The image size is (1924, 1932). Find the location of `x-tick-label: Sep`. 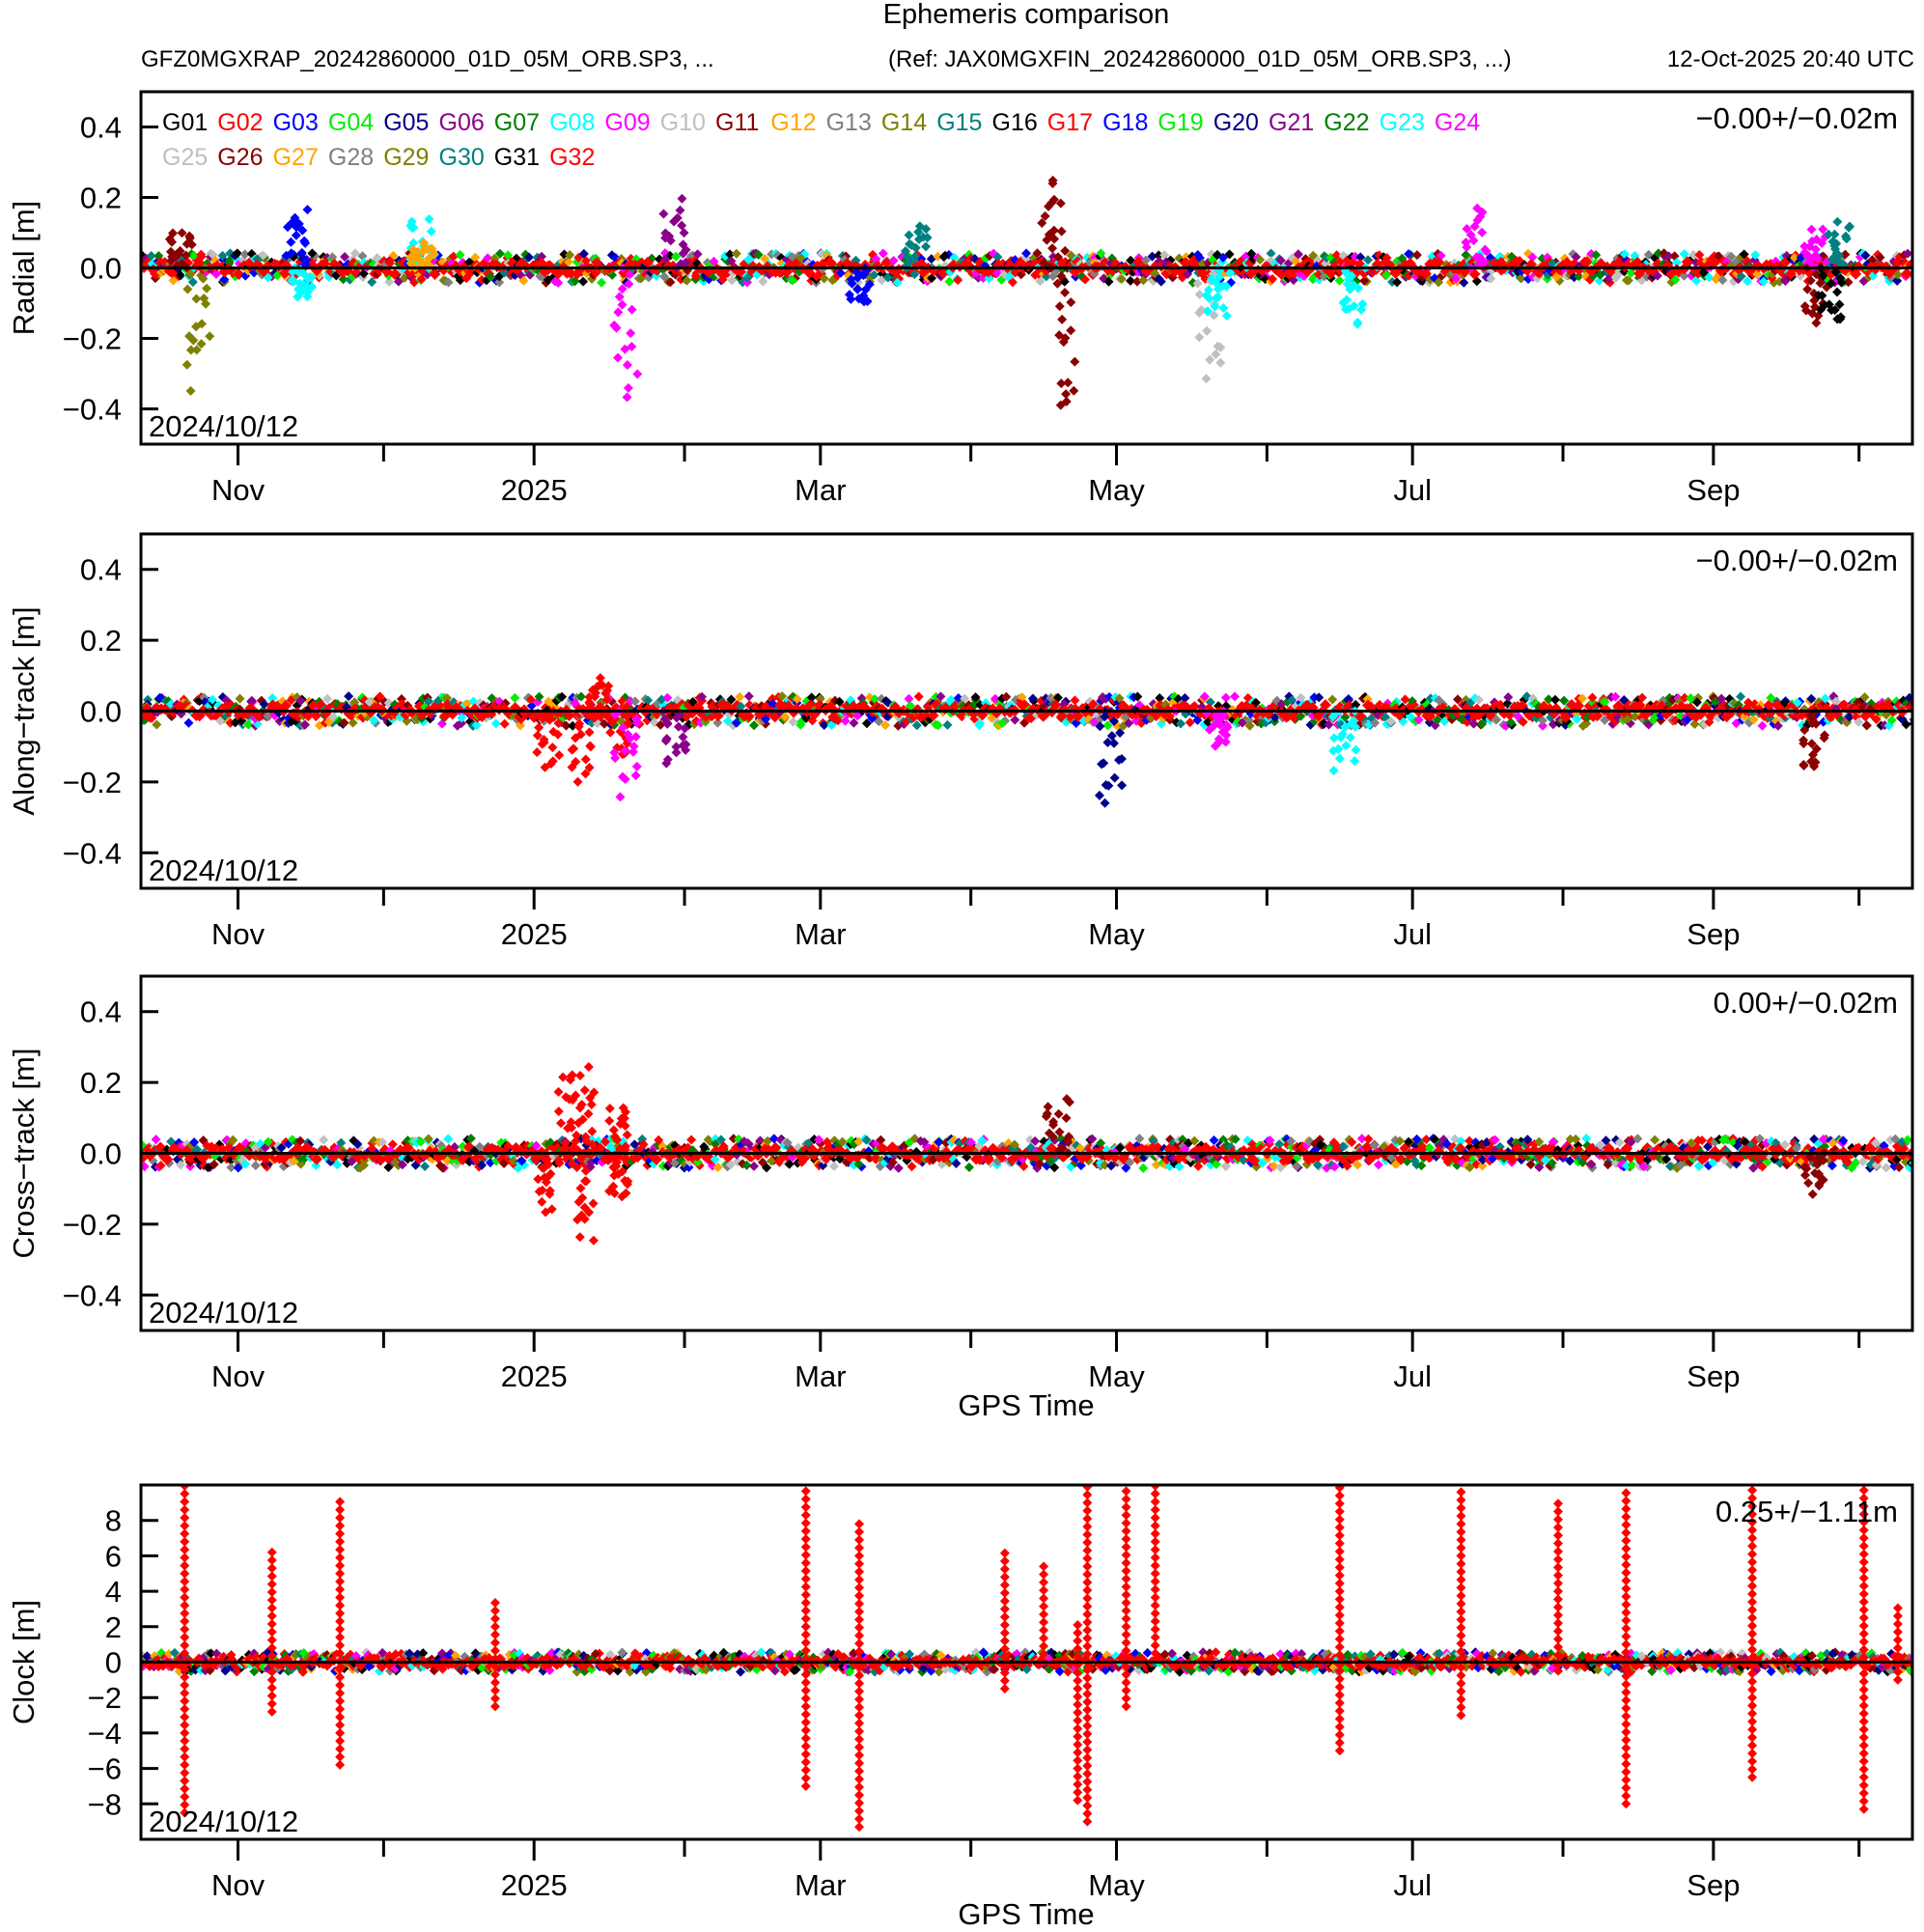

x-tick-label: Sep is located at coordinates (1713, 490).